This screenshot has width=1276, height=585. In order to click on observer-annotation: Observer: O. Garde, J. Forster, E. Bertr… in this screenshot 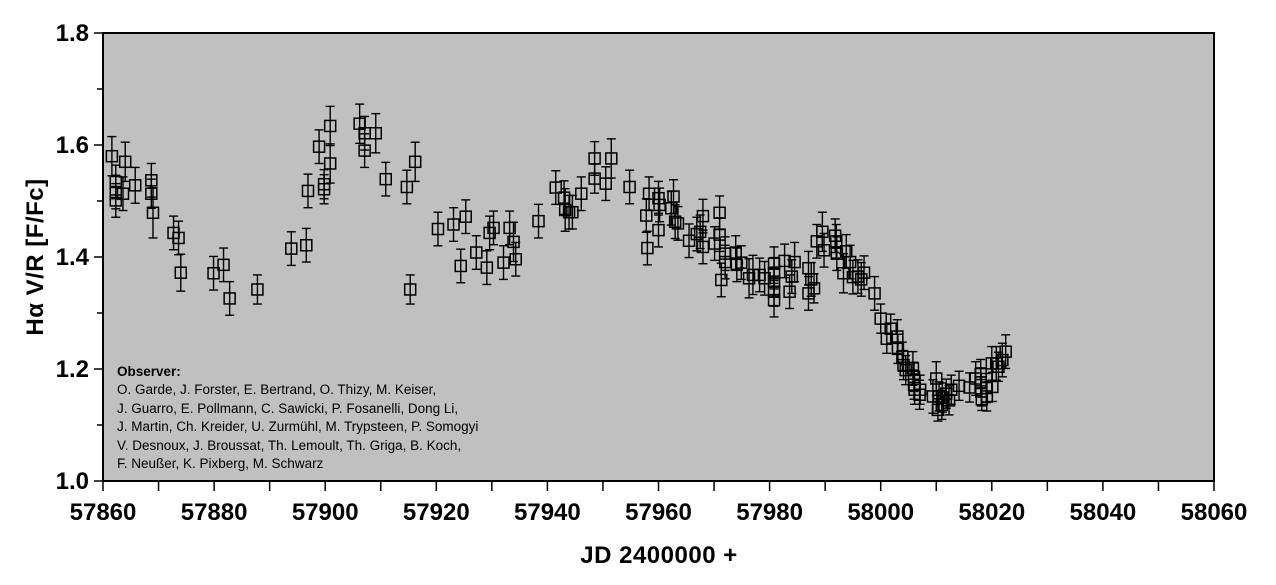, I will do `click(297, 418)`.